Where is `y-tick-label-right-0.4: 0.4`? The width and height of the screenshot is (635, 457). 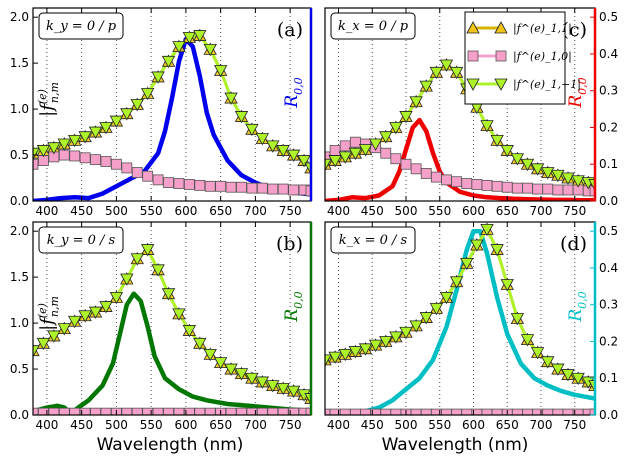 y-tick-label-right-0.4: 0.4 is located at coordinates (608, 268).